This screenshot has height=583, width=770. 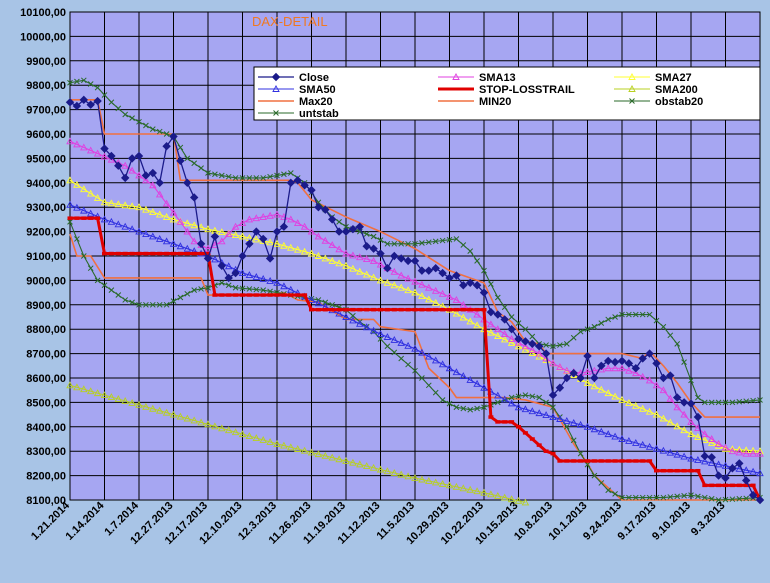 I want to click on legend-label: Close, so click(x=314, y=78).